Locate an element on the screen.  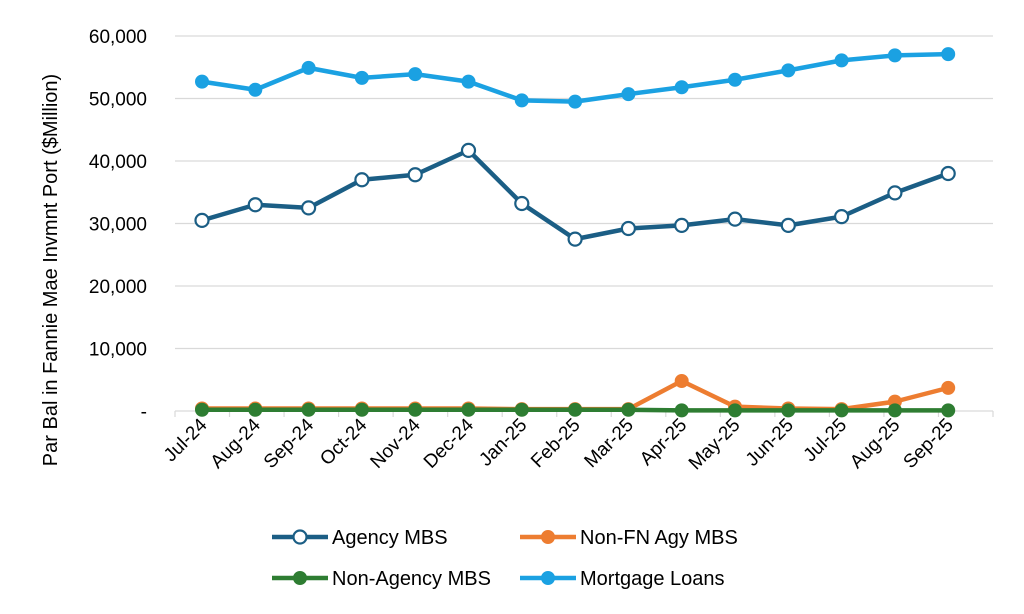
x-tick-label: Mar-25 is located at coordinates (609, 443).